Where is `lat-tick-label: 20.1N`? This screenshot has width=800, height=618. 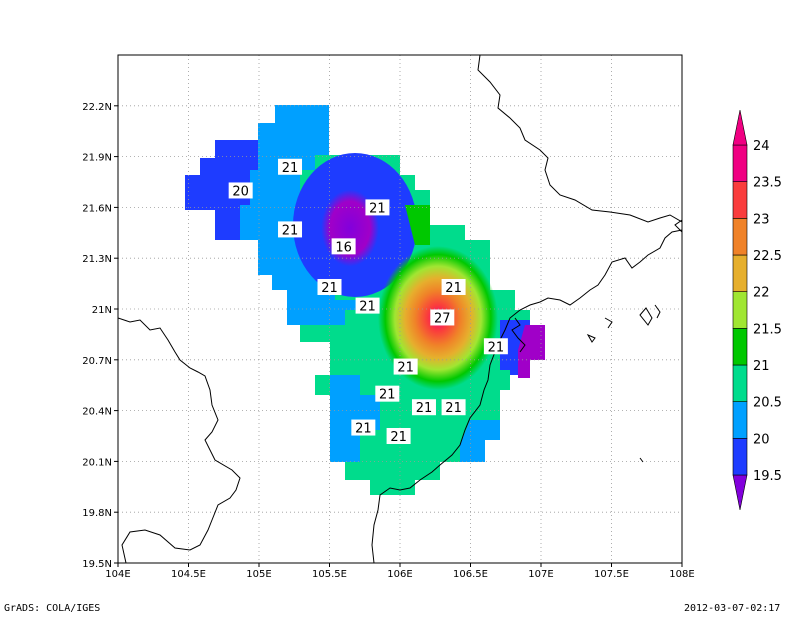 lat-tick-label: 20.1N is located at coordinates (97, 462).